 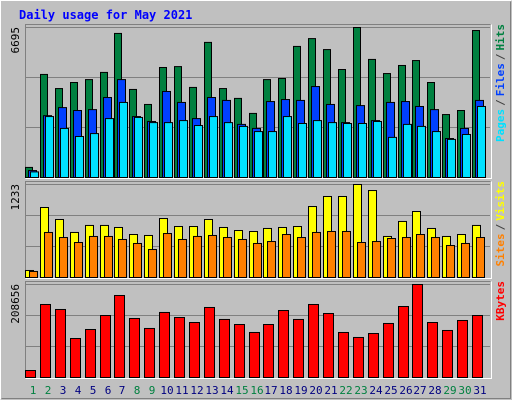 I want to click on legend-entry: Hits, so click(x=500, y=37).